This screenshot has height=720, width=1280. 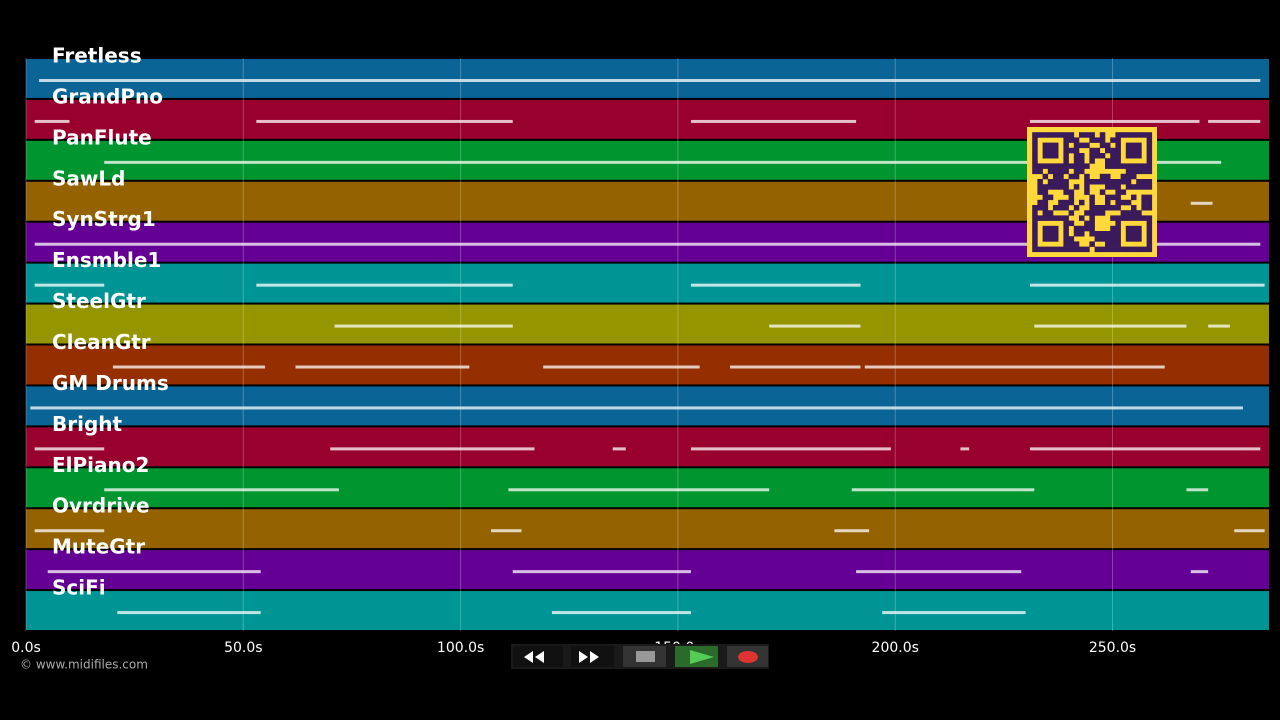 I want to click on x-tick-label: 250.0s, so click(x=1112, y=648).